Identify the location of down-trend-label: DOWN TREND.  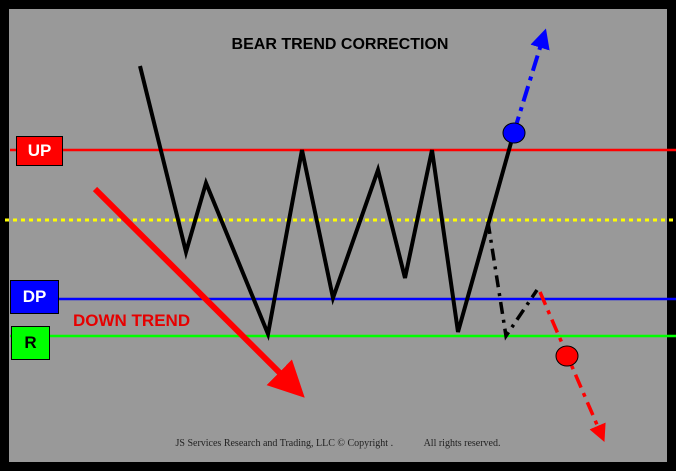
(132, 320).